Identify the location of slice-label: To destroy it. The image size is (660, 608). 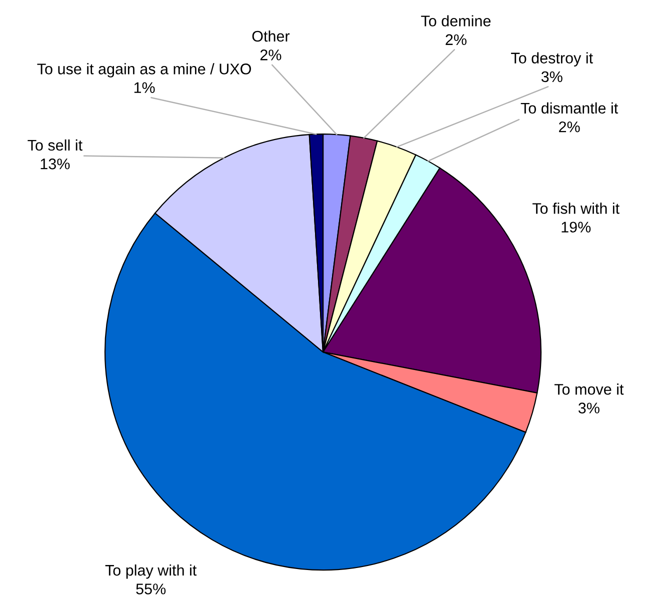
(552, 59).